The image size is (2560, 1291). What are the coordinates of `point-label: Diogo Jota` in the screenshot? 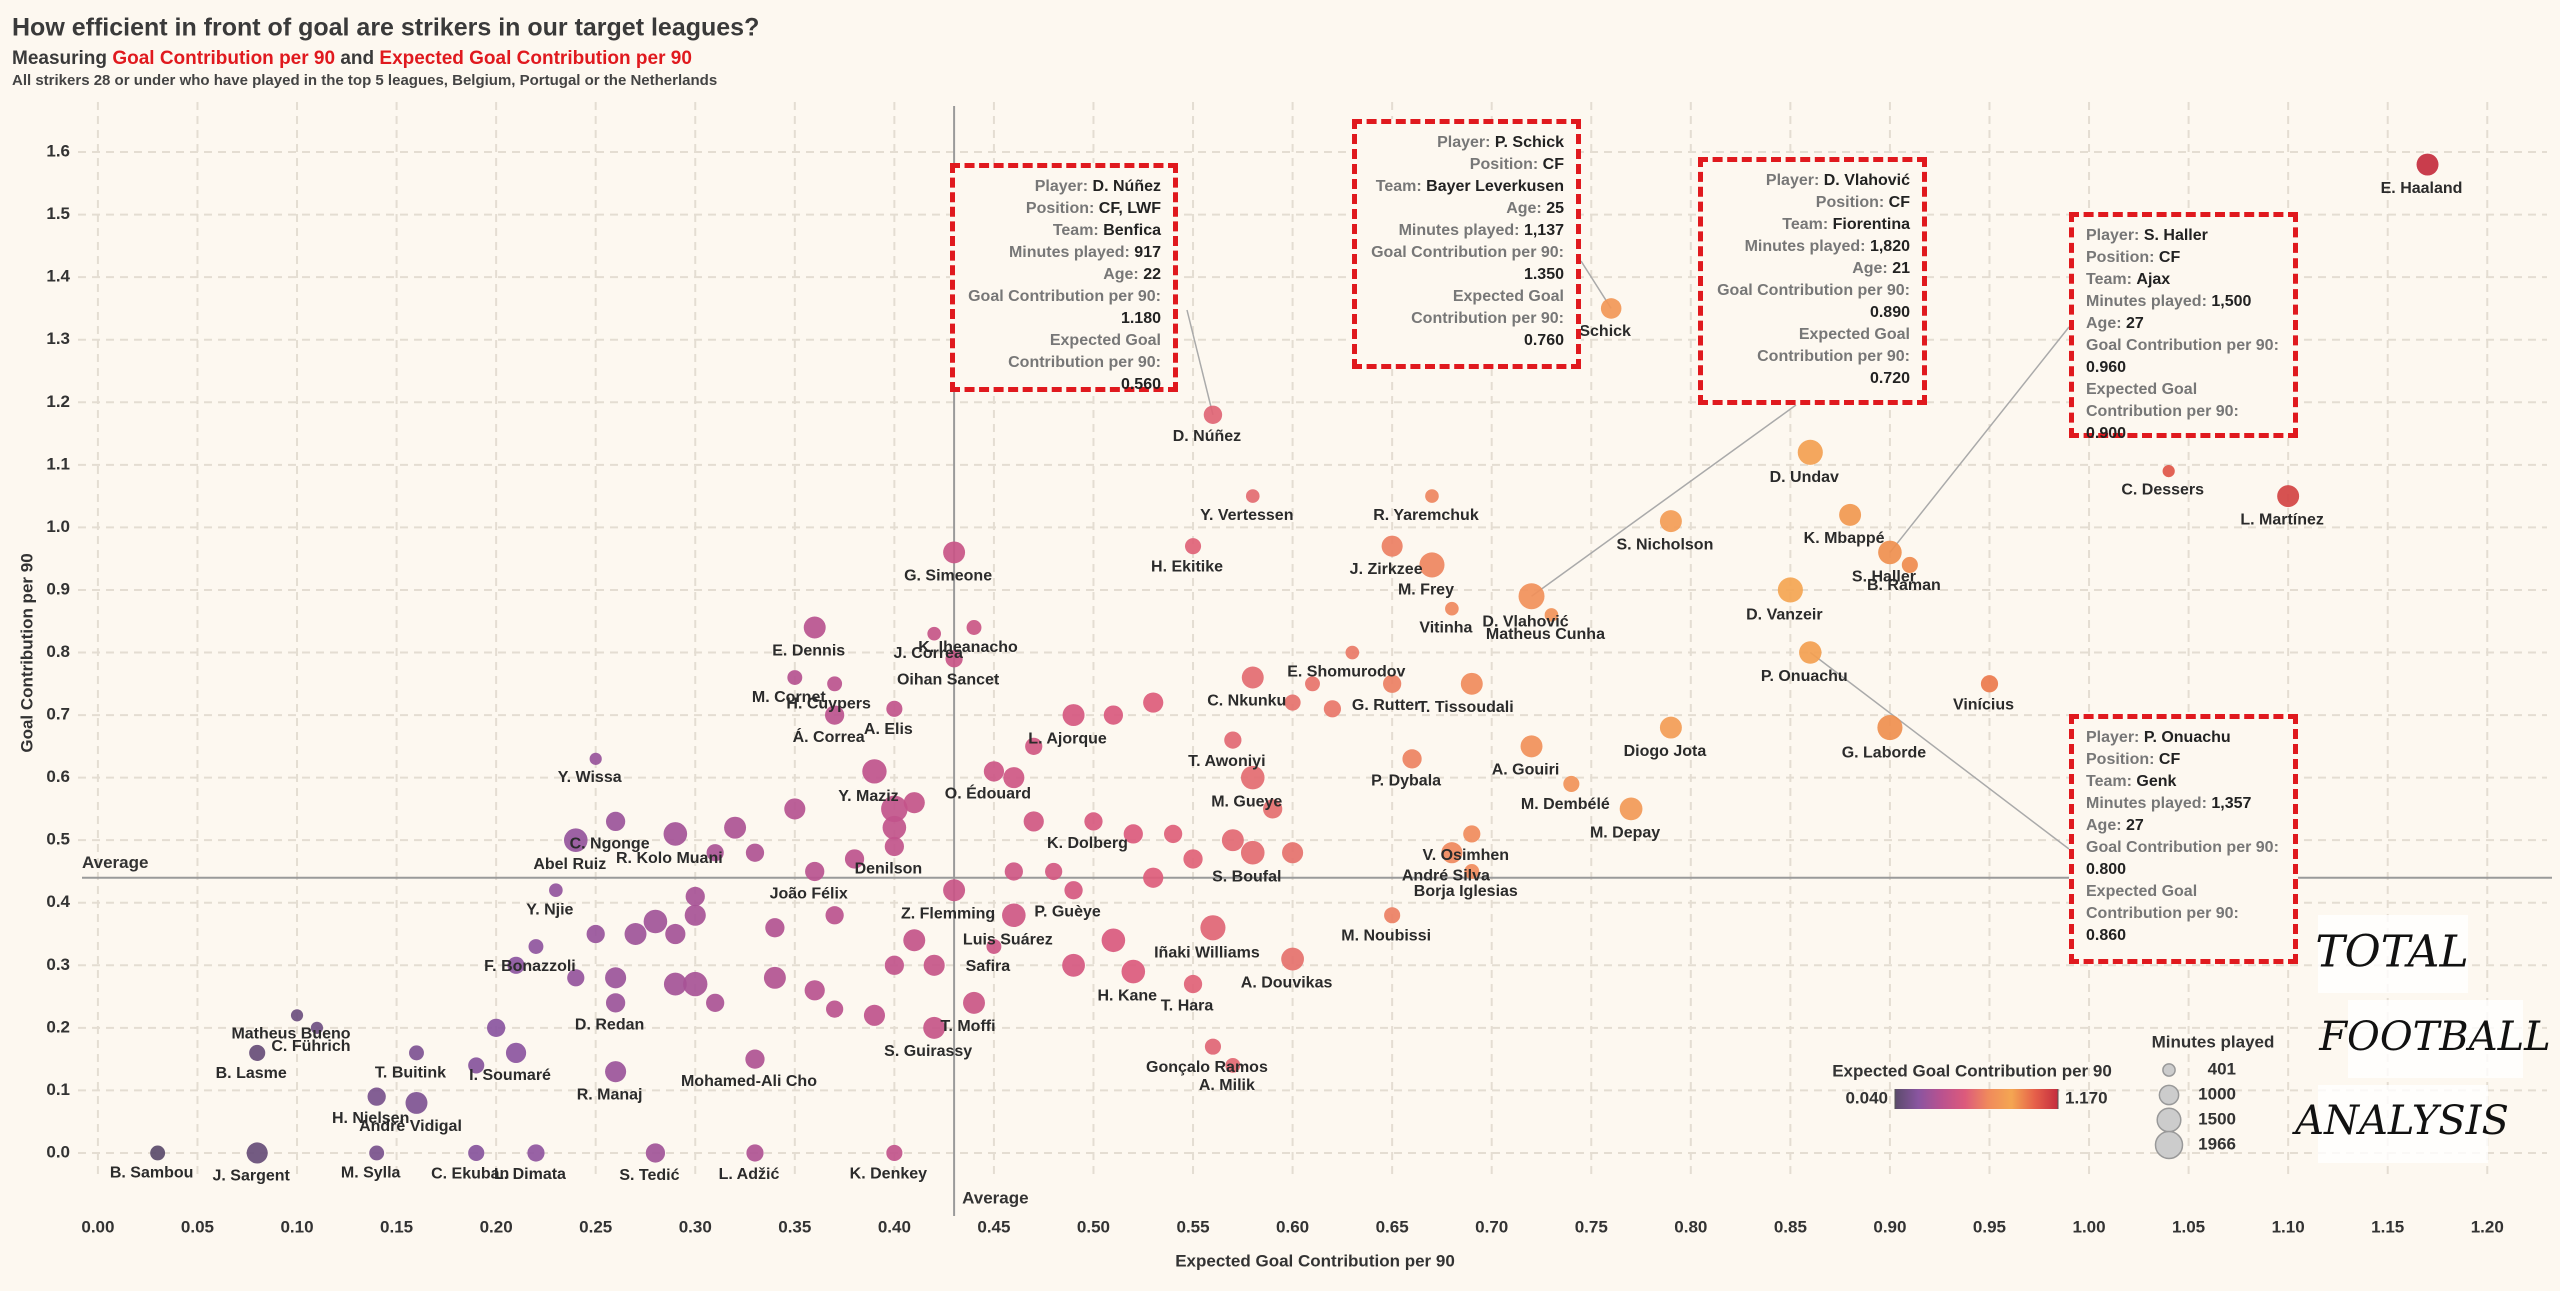 It's located at (1665, 751).